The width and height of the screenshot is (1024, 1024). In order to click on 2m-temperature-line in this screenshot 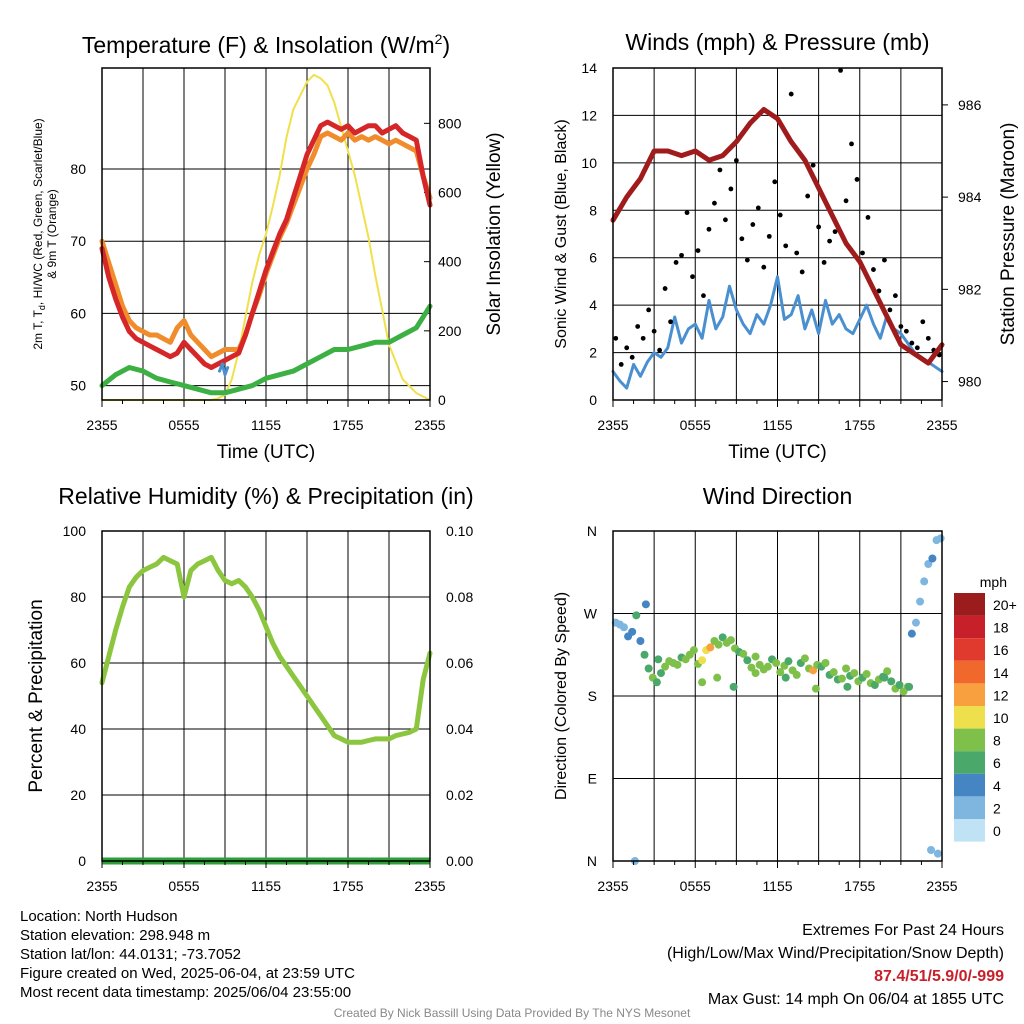, I will do `click(266, 244)`.